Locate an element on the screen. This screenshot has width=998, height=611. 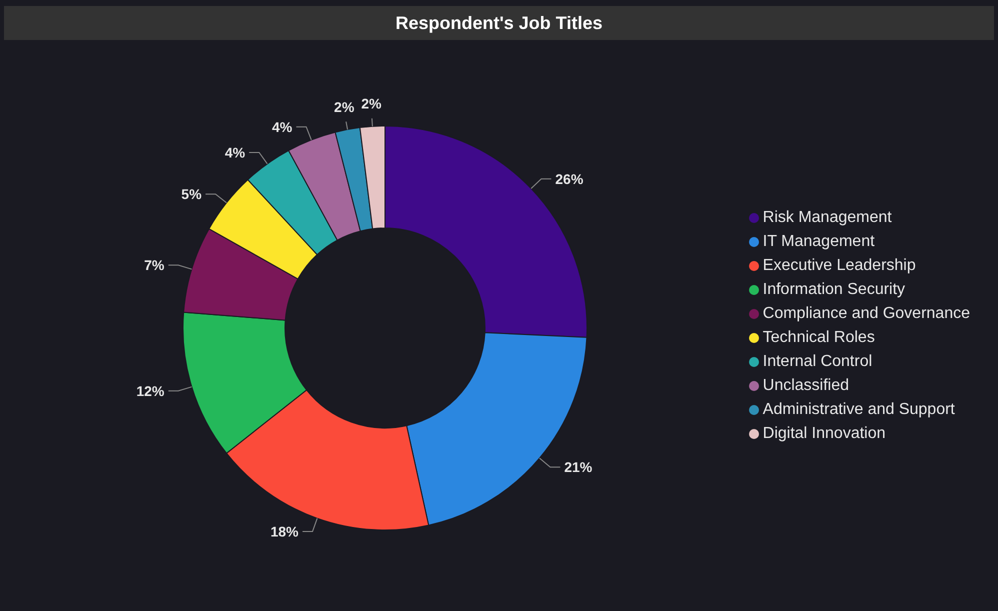
data-label: 12% is located at coordinates (150, 390).